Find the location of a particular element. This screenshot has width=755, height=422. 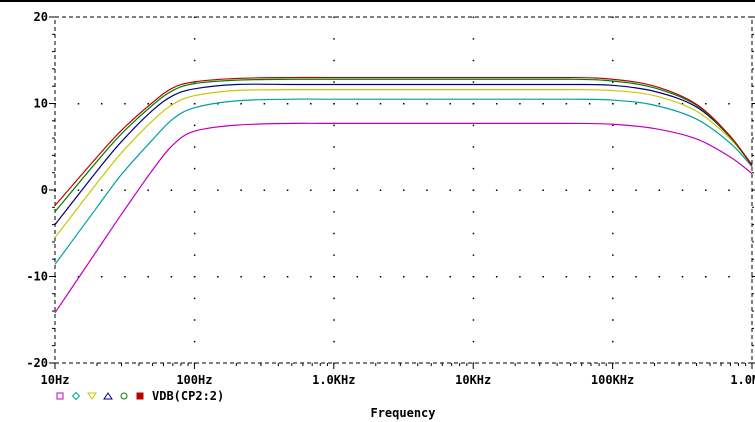

legend-label: VDB(CP2:2) is located at coordinates (188, 396).